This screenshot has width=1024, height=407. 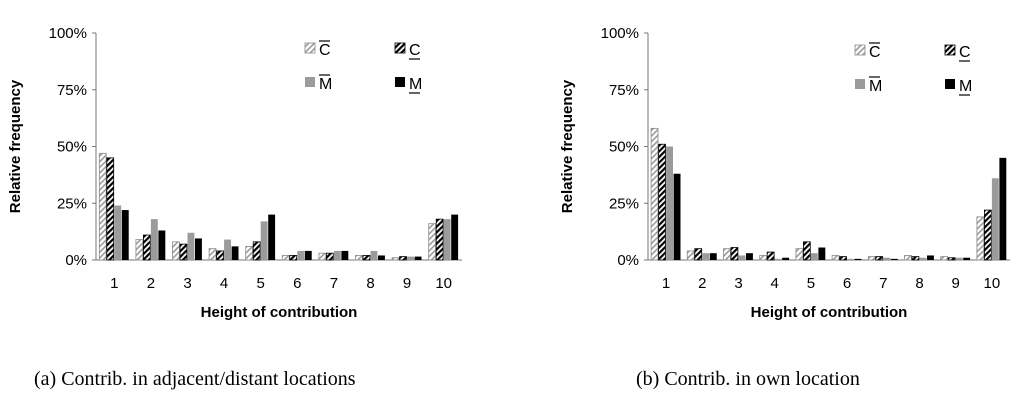 What do you see at coordinates (15, 146) in the screenshot?
I see `y-axis-label: Relative frequency` at bounding box center [15, 146].